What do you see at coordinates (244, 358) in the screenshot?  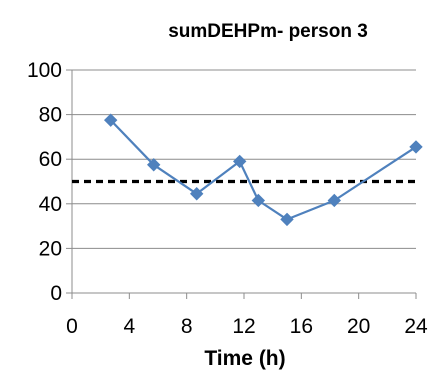 I see `x-axis-title: Time (h)` at bounding box center [244, 358].